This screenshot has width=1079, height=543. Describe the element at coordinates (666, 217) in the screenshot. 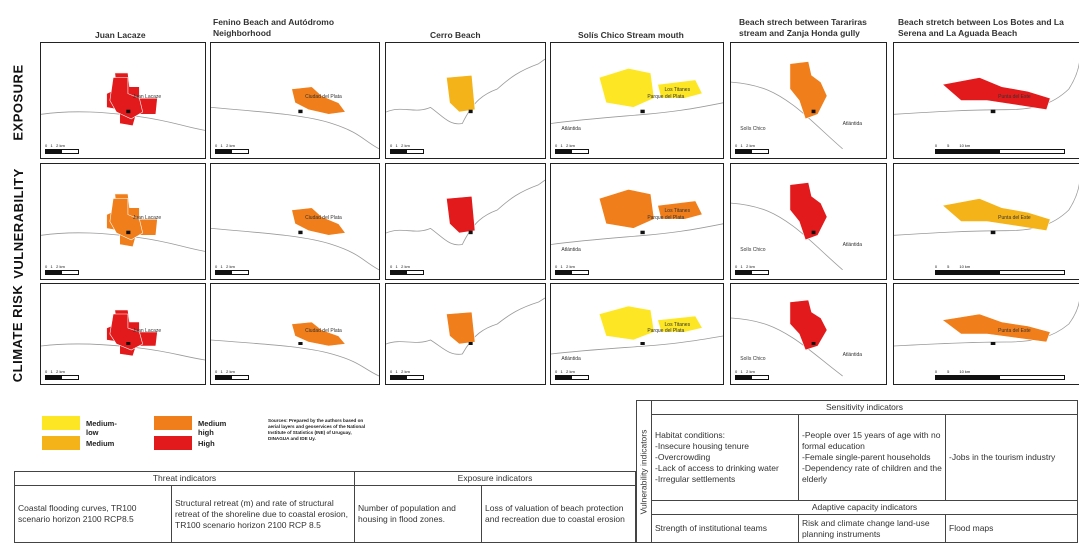

I see `place-label: Parque del Plata` at that location.